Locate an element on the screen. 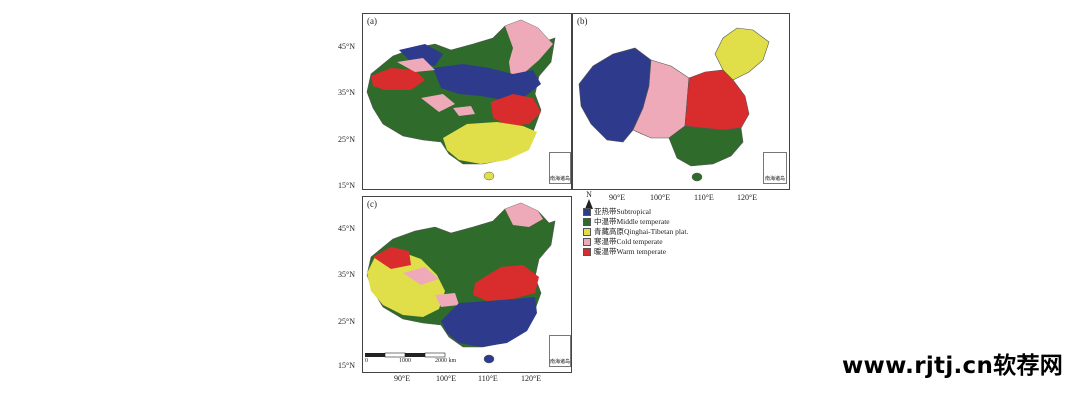 Image resolution: width=1080 pixels, height=408 pixels. map-panel-c: (c) 0 1000 2000 km 南海诸岛 is located at coordinates (467, 284).